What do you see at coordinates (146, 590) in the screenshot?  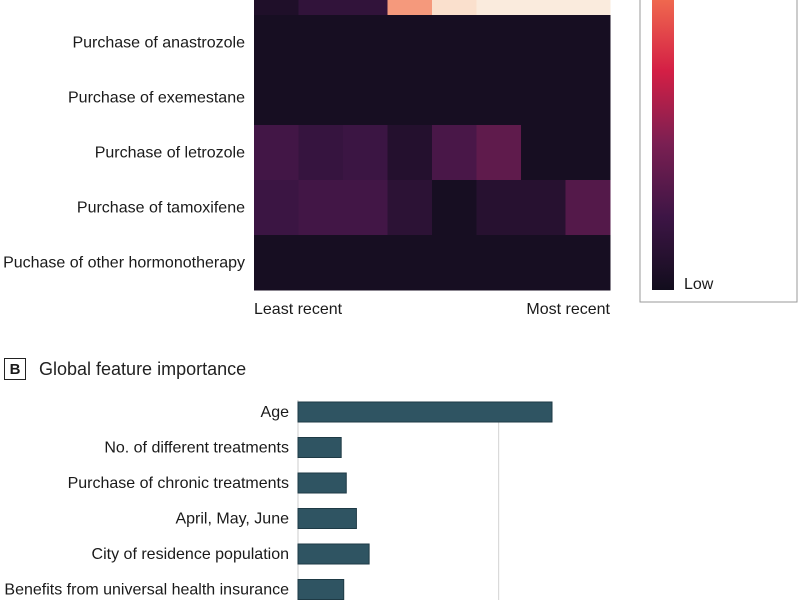 I see `bar-category-label: Benefits from universal health insurance` at bounding box center [146, 590].